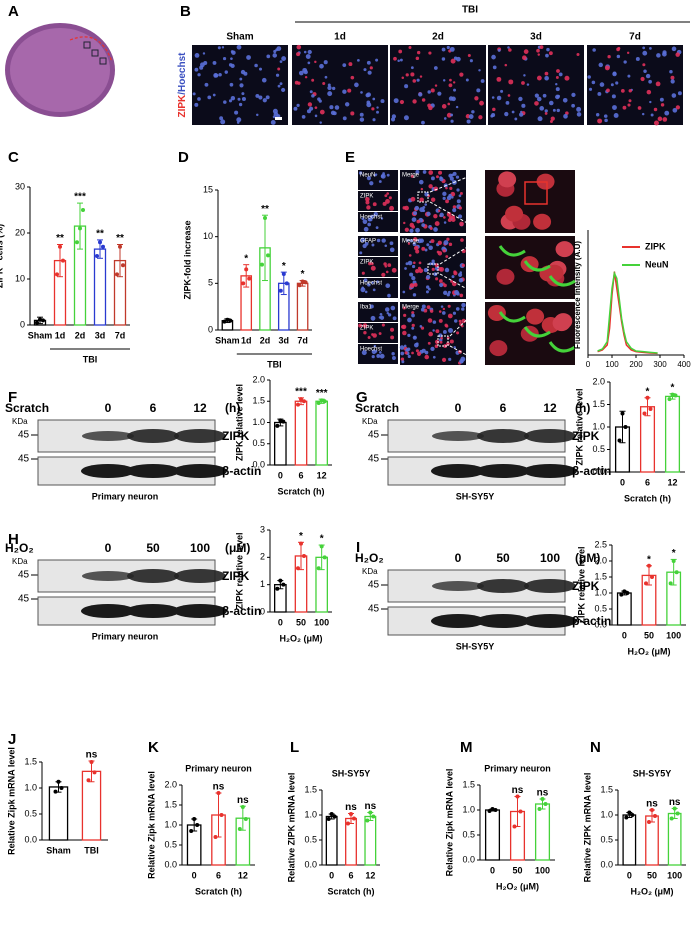 The image size is (700, 930). What do you see at coordinates (537, 332) in the screenshot?
I see `glia-process` at bounding box center [537, 332].